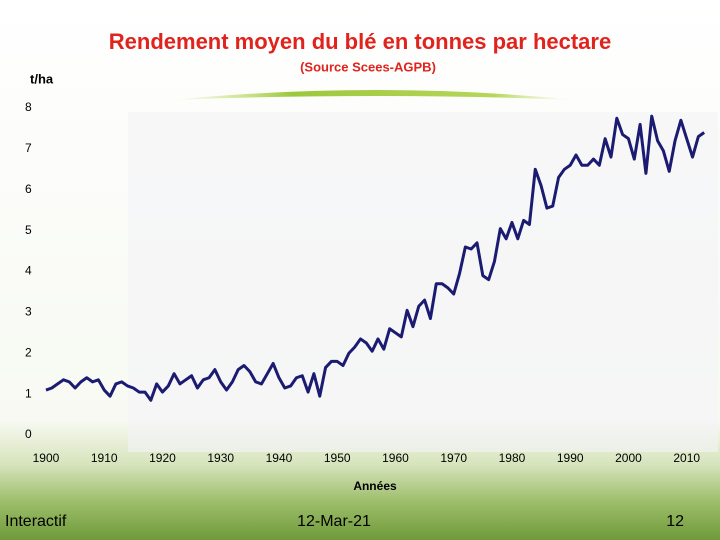 This screenshot has width=720, height=540. I want to click on x-axis-label: Années, so click(375, 486).